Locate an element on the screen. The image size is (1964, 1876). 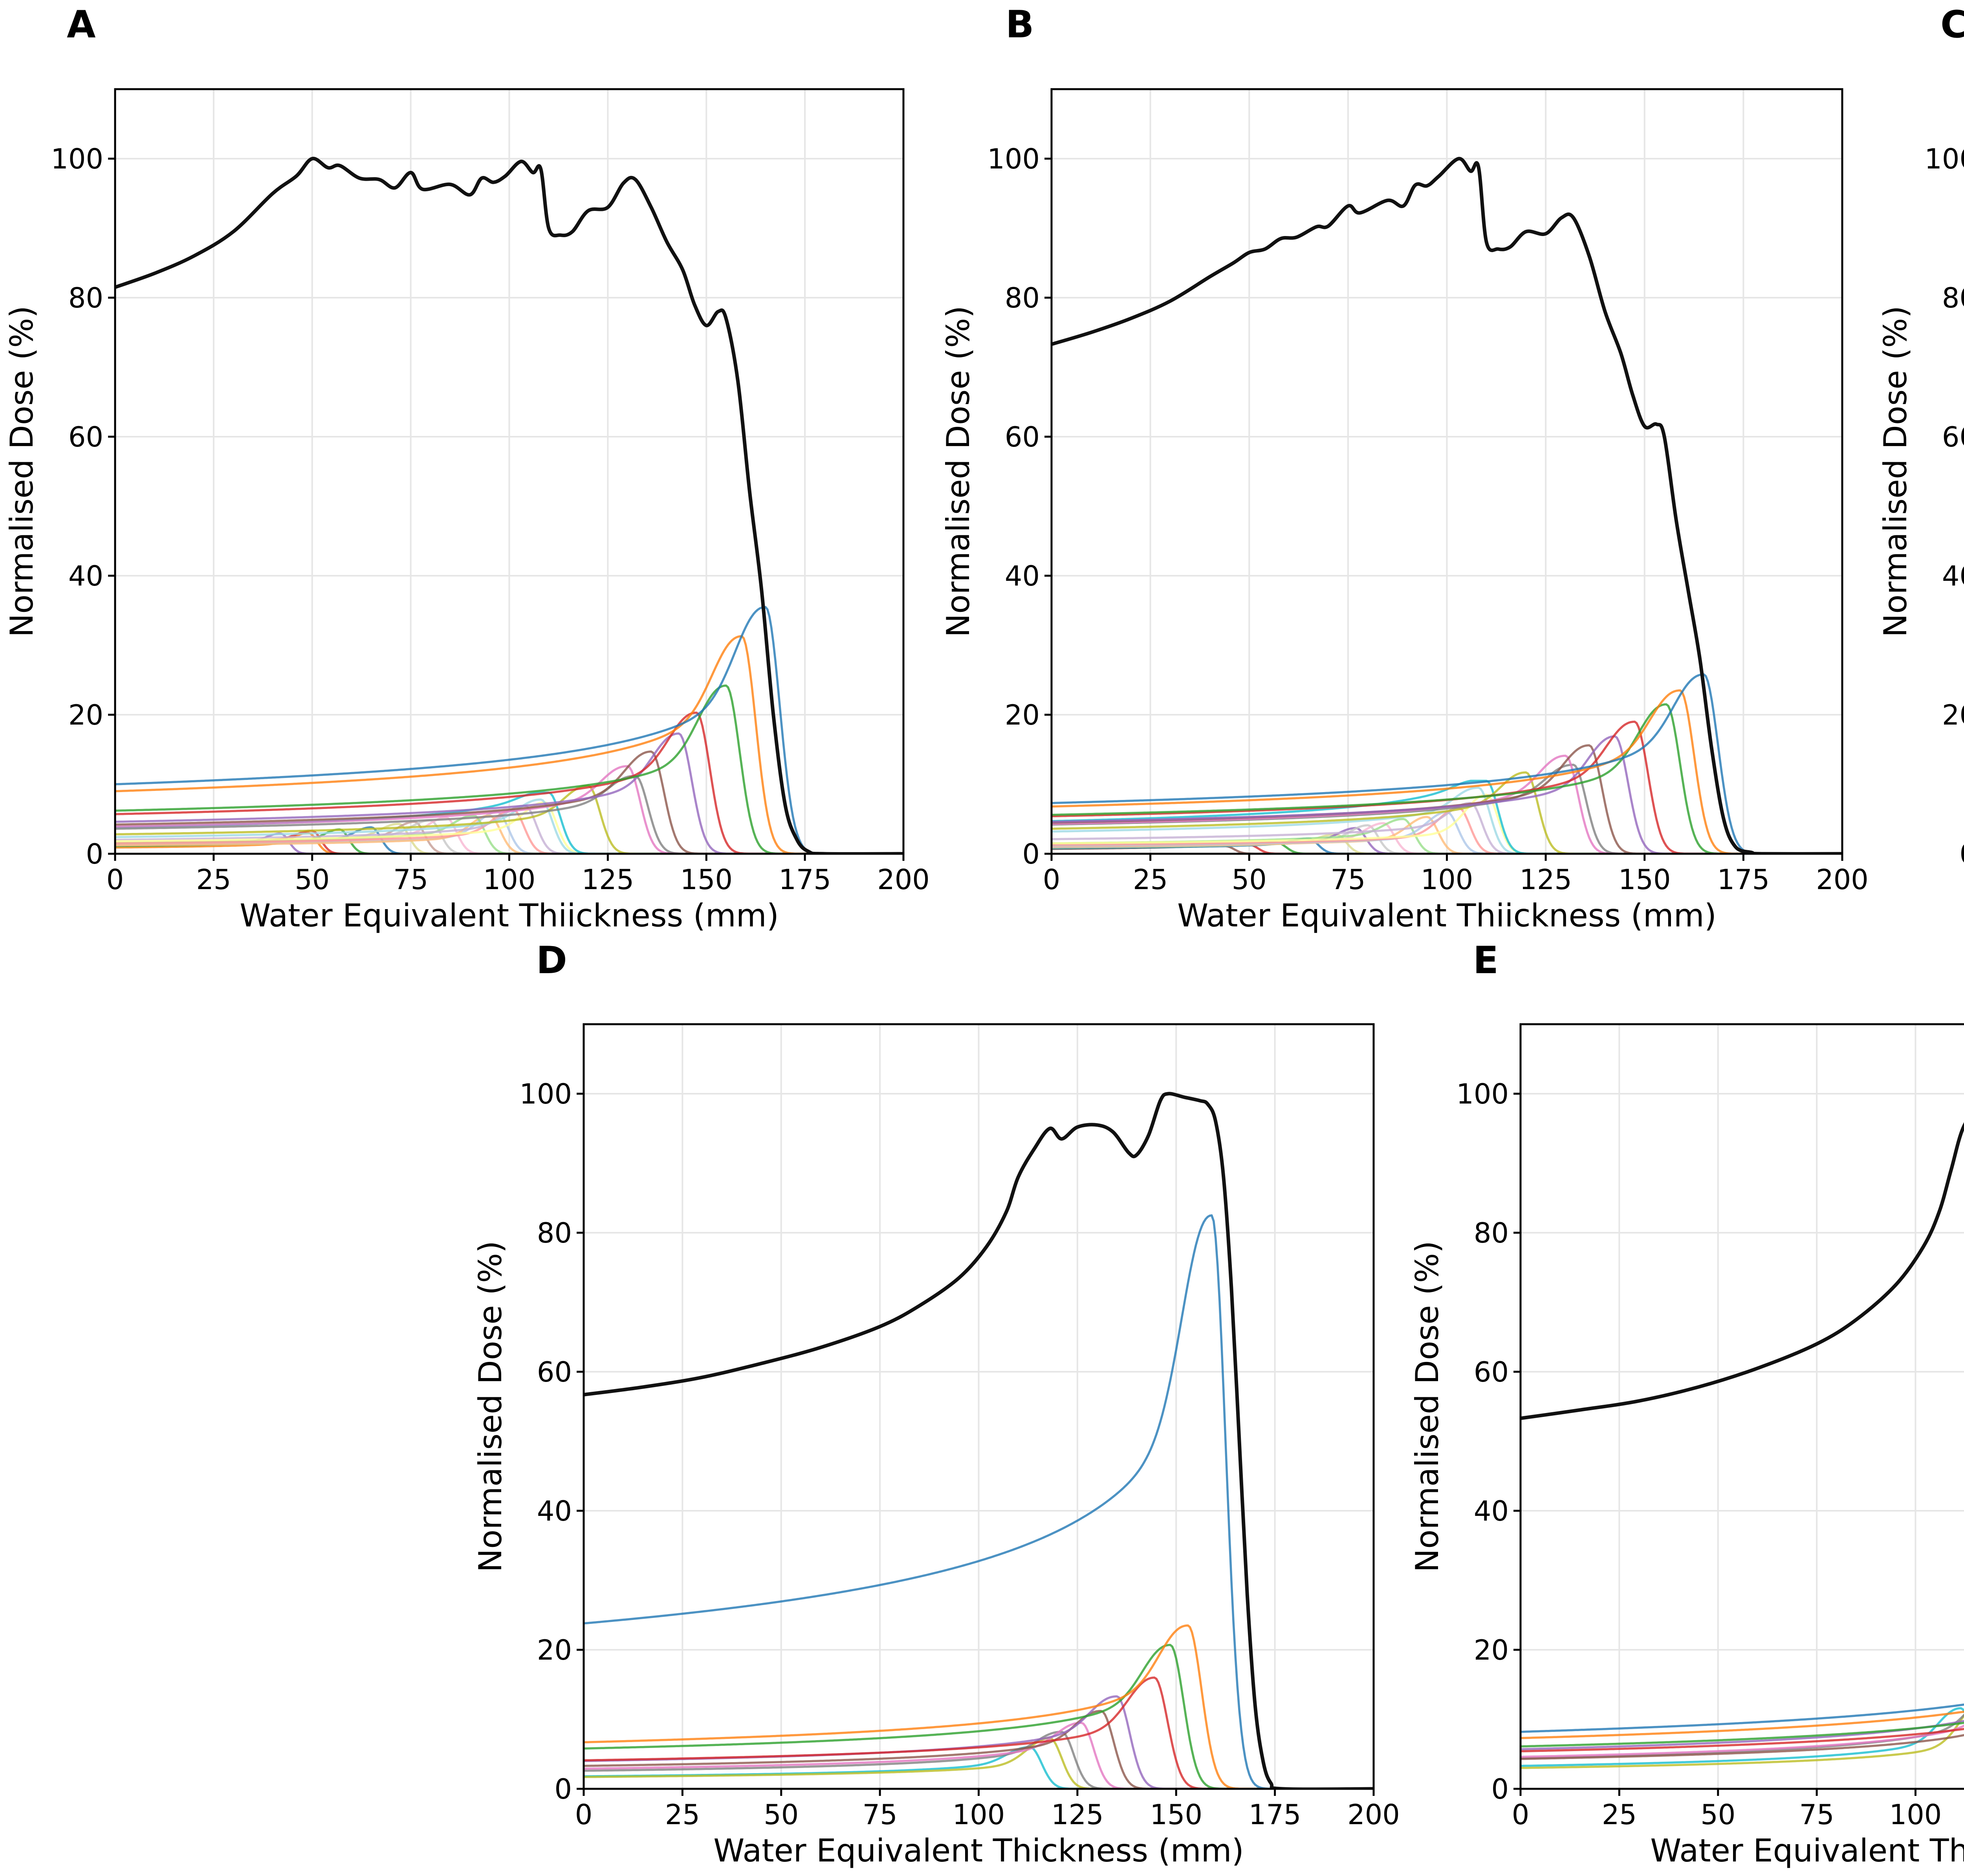
grid is located at coordinates (1742, 1407).